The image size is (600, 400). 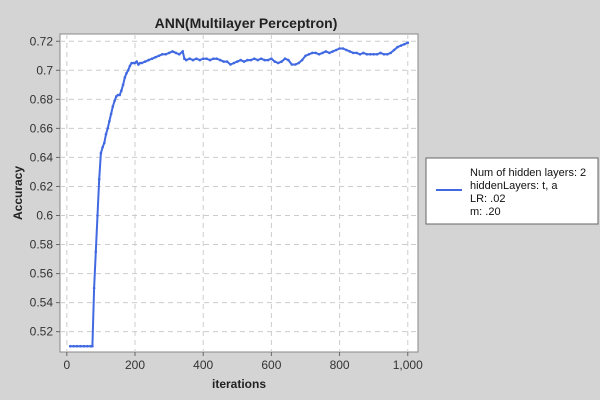 What do you see at coordinates (42, 128) in the screenshot?
I see `y-tick-label: 0.66` at bounding box center [42, 128].